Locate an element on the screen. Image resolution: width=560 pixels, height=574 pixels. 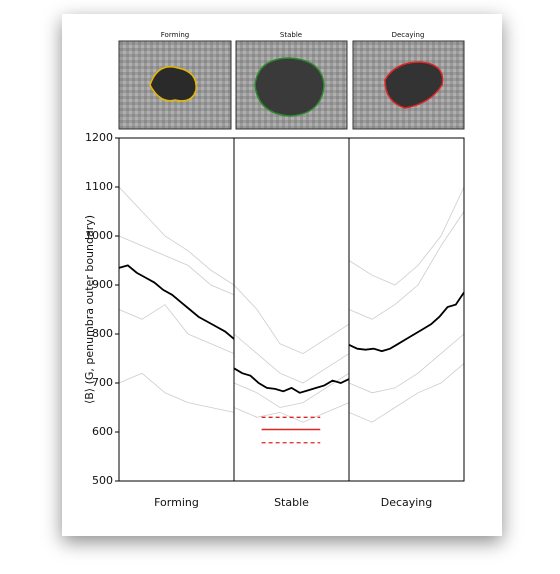
thumbnail-title: Decaying is located at coordinates (408, 35).